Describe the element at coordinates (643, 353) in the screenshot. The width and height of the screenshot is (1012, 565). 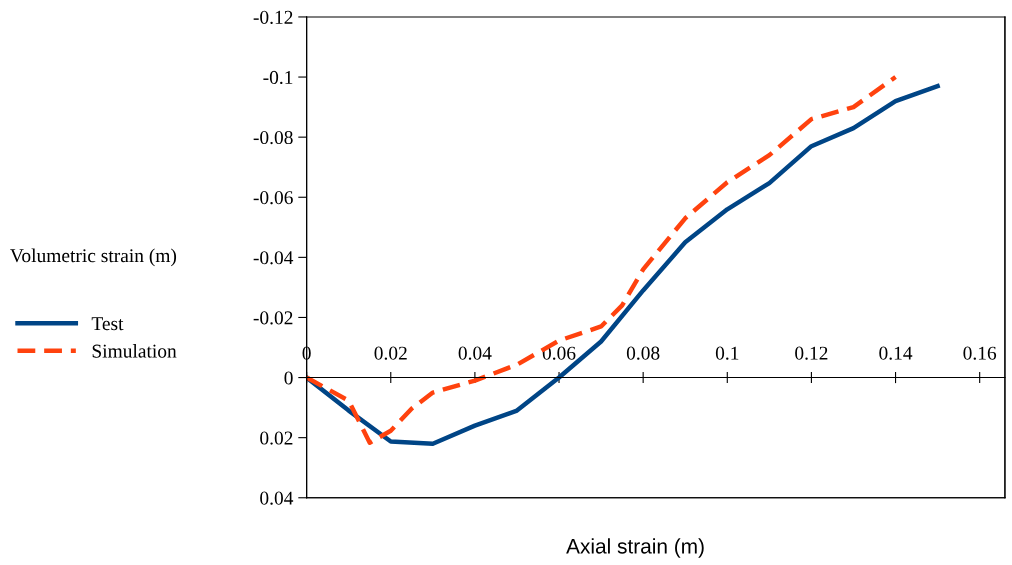
I see `x-tick-label: 0.08` at that location.